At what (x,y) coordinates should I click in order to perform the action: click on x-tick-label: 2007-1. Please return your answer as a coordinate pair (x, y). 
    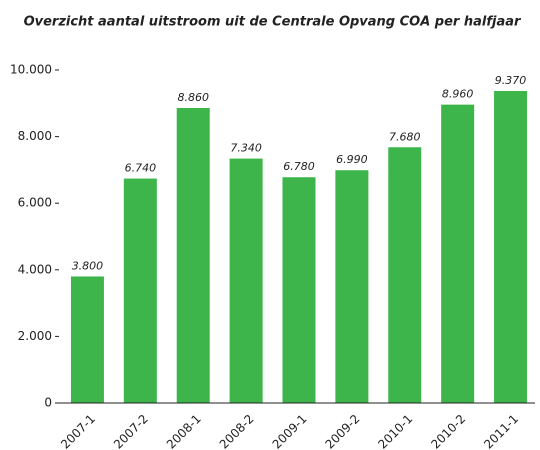
    Looking at the image, I should click on (78, 431).